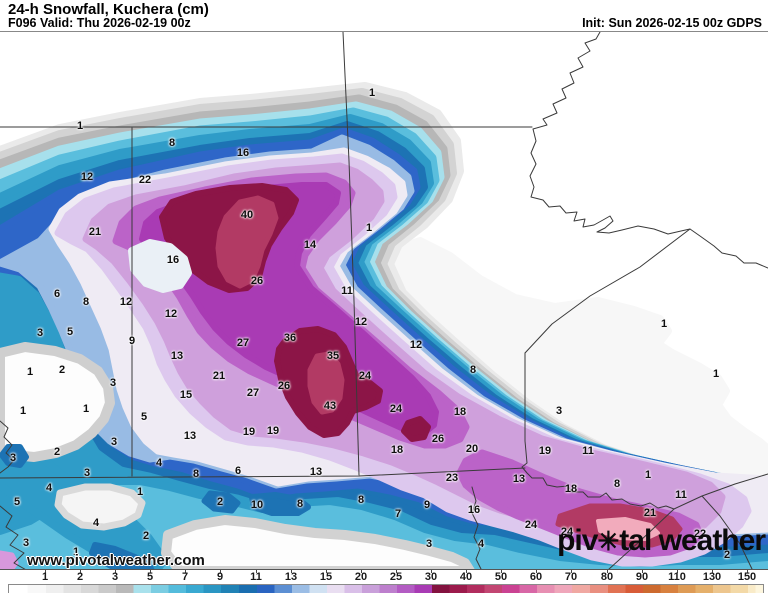 This screenshot has height=593, width=768. Describe the element at coordinates (220, 577) in the screenshot. I see `colorbar-tick-label: 9` at that location.